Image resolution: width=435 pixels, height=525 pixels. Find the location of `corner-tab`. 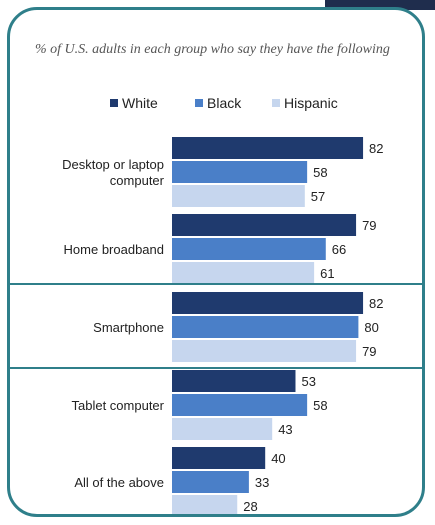

corner-tab is located at coordinates (380, 5).